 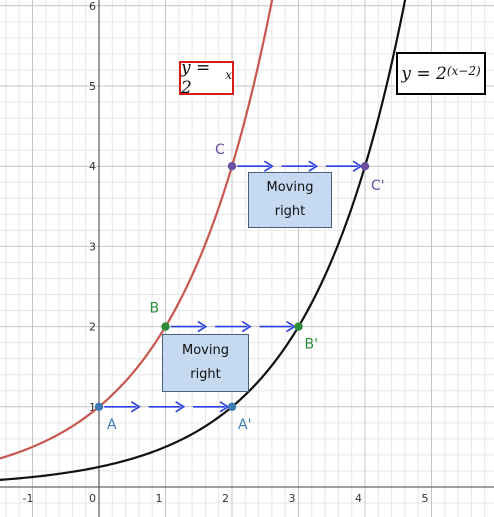 What do you see at coordinates (290, 187) in the screenshot?
I see `note-upper-line1: Moving` at bounding box center [290, 187].